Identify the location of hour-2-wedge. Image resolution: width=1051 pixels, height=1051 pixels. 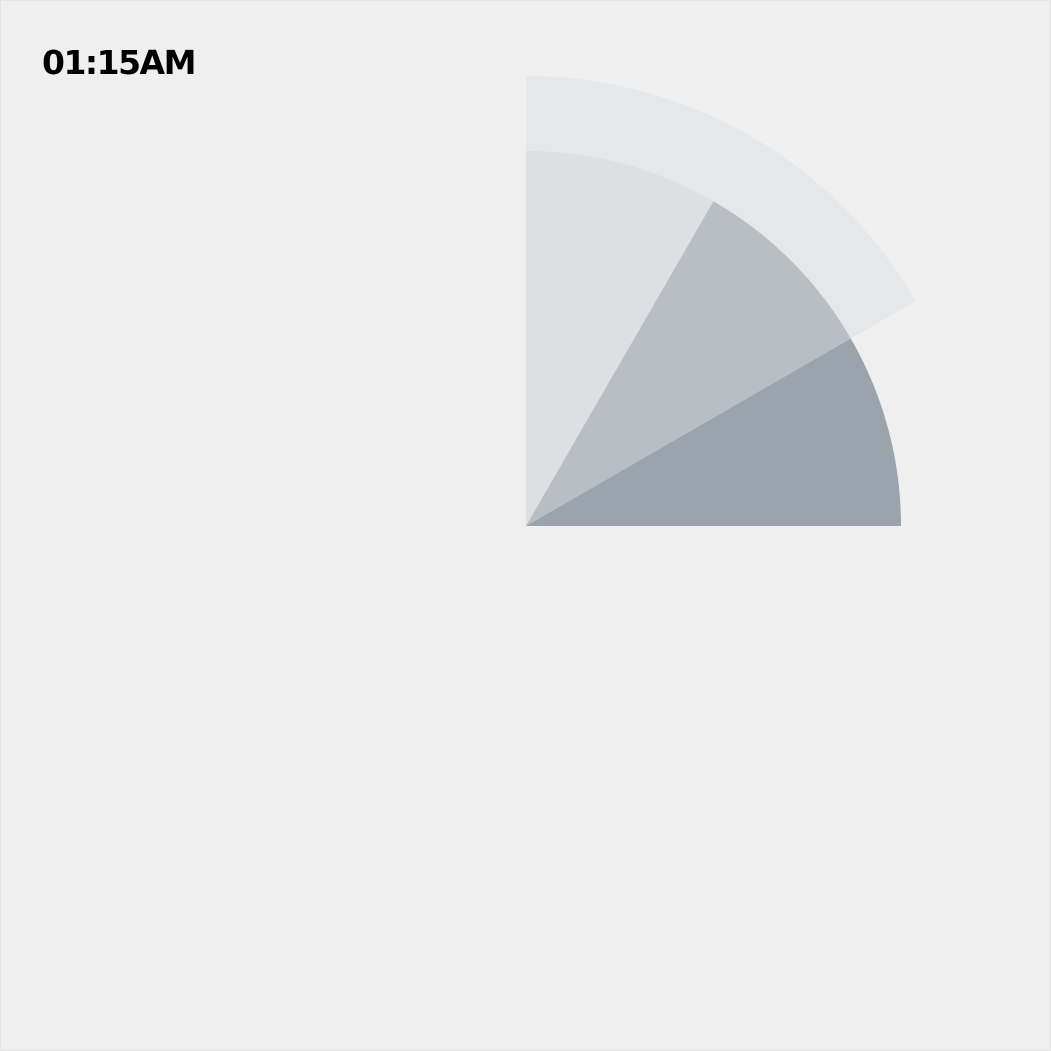
(688, 364).